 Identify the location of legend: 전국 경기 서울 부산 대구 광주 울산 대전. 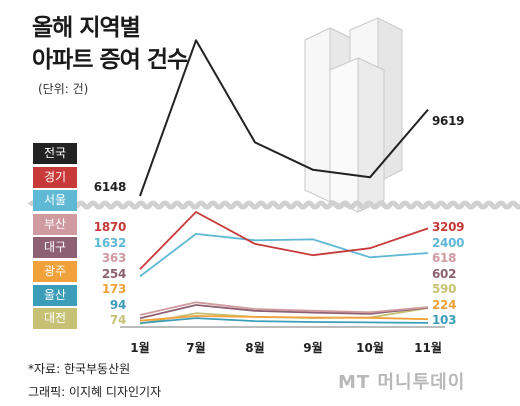
(55, 237).